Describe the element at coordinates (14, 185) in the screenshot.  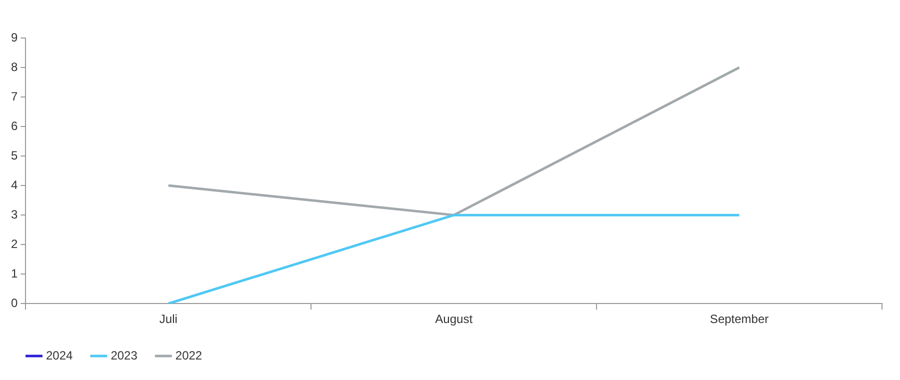
I see `y-tick-label: 4` at that location.